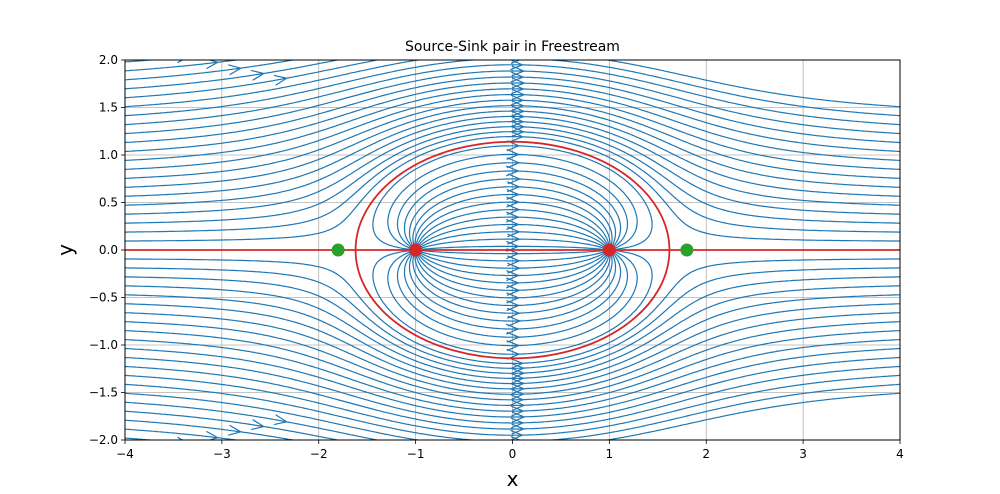 Image resolution: width=1000 pixels, height=494 pixels. What do you see at coordinates (103, 393) in the screenshot?
I see `y-tick-label: −1.5` at bounding box center [103, 393].